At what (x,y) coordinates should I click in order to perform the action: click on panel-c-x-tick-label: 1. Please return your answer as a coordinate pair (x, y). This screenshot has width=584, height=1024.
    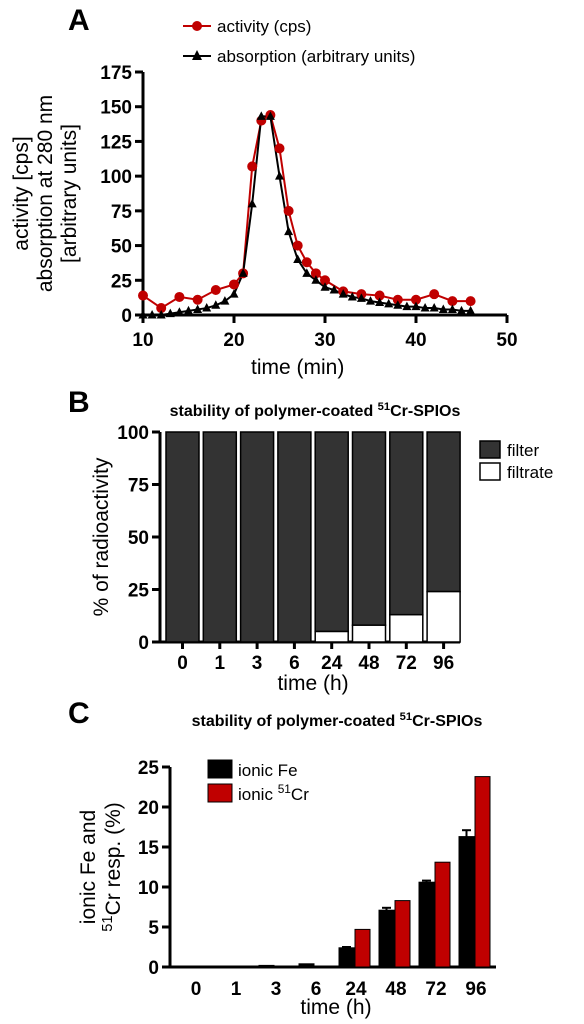
    Looking at the image, I should click on (236, 989).